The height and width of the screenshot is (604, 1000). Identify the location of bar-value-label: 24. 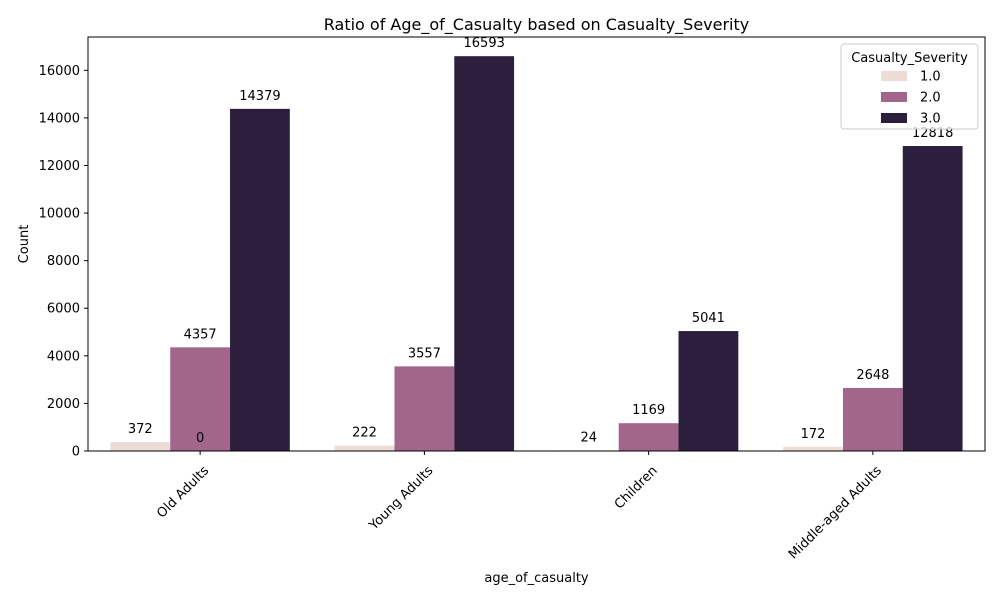
(589, 437).